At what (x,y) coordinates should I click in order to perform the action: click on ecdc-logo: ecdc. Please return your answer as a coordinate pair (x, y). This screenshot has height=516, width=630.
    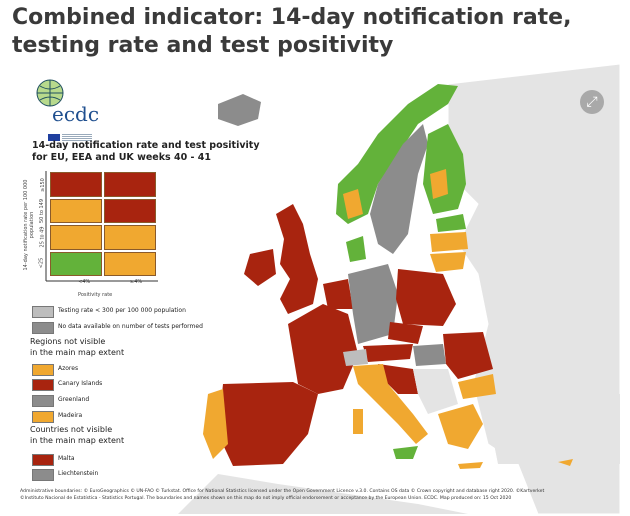
    Looking at the image, I should click on (70, 109).